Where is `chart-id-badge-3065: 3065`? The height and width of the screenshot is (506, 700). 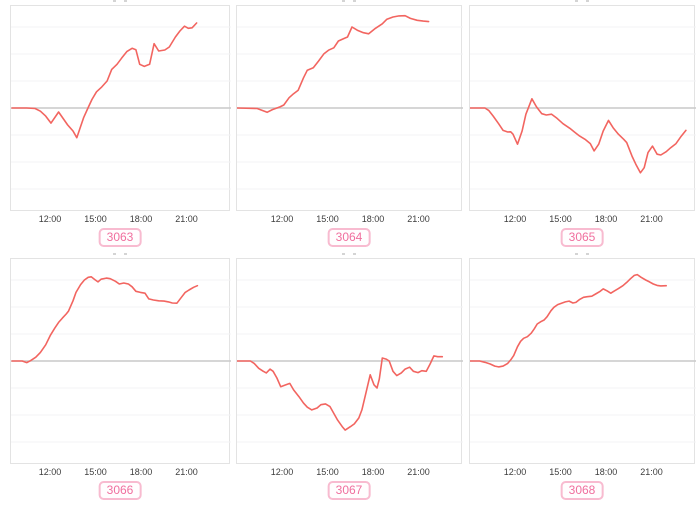 chart-id-badge-3065: 3065 is located at coordinates (582, 237).